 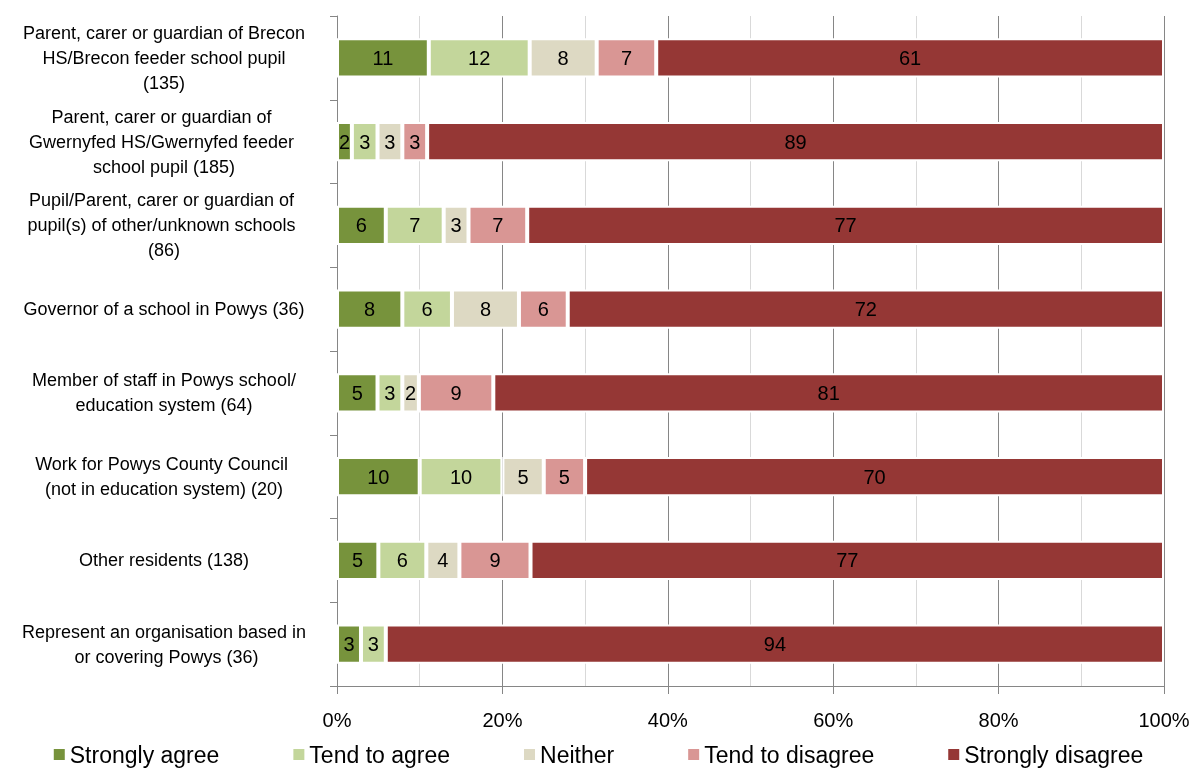 What do you see at coordinates (874, 476) in the screenshot?
I see `data-label: 70` at bounding box center [874, 476].